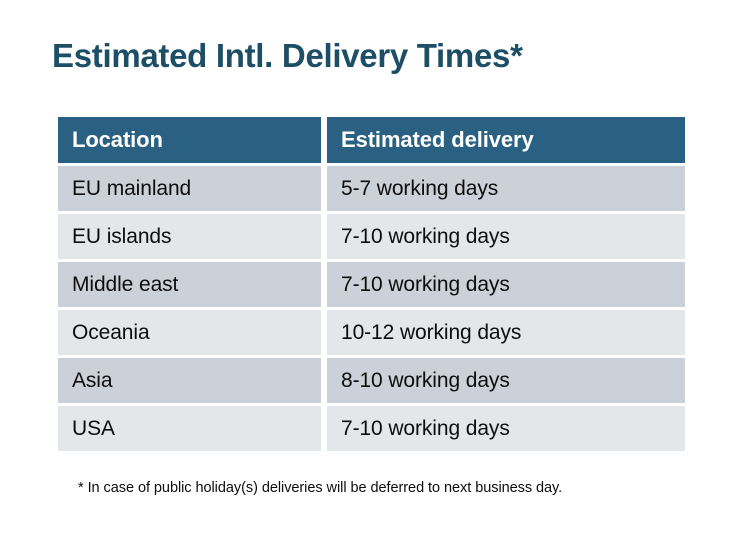 Image resolution: width=745 pixels, height=536 pixels. Describe the element at coordinates (506, 380) in the screenshot. I see `cell-delivery: 8-10 working days` at that location.